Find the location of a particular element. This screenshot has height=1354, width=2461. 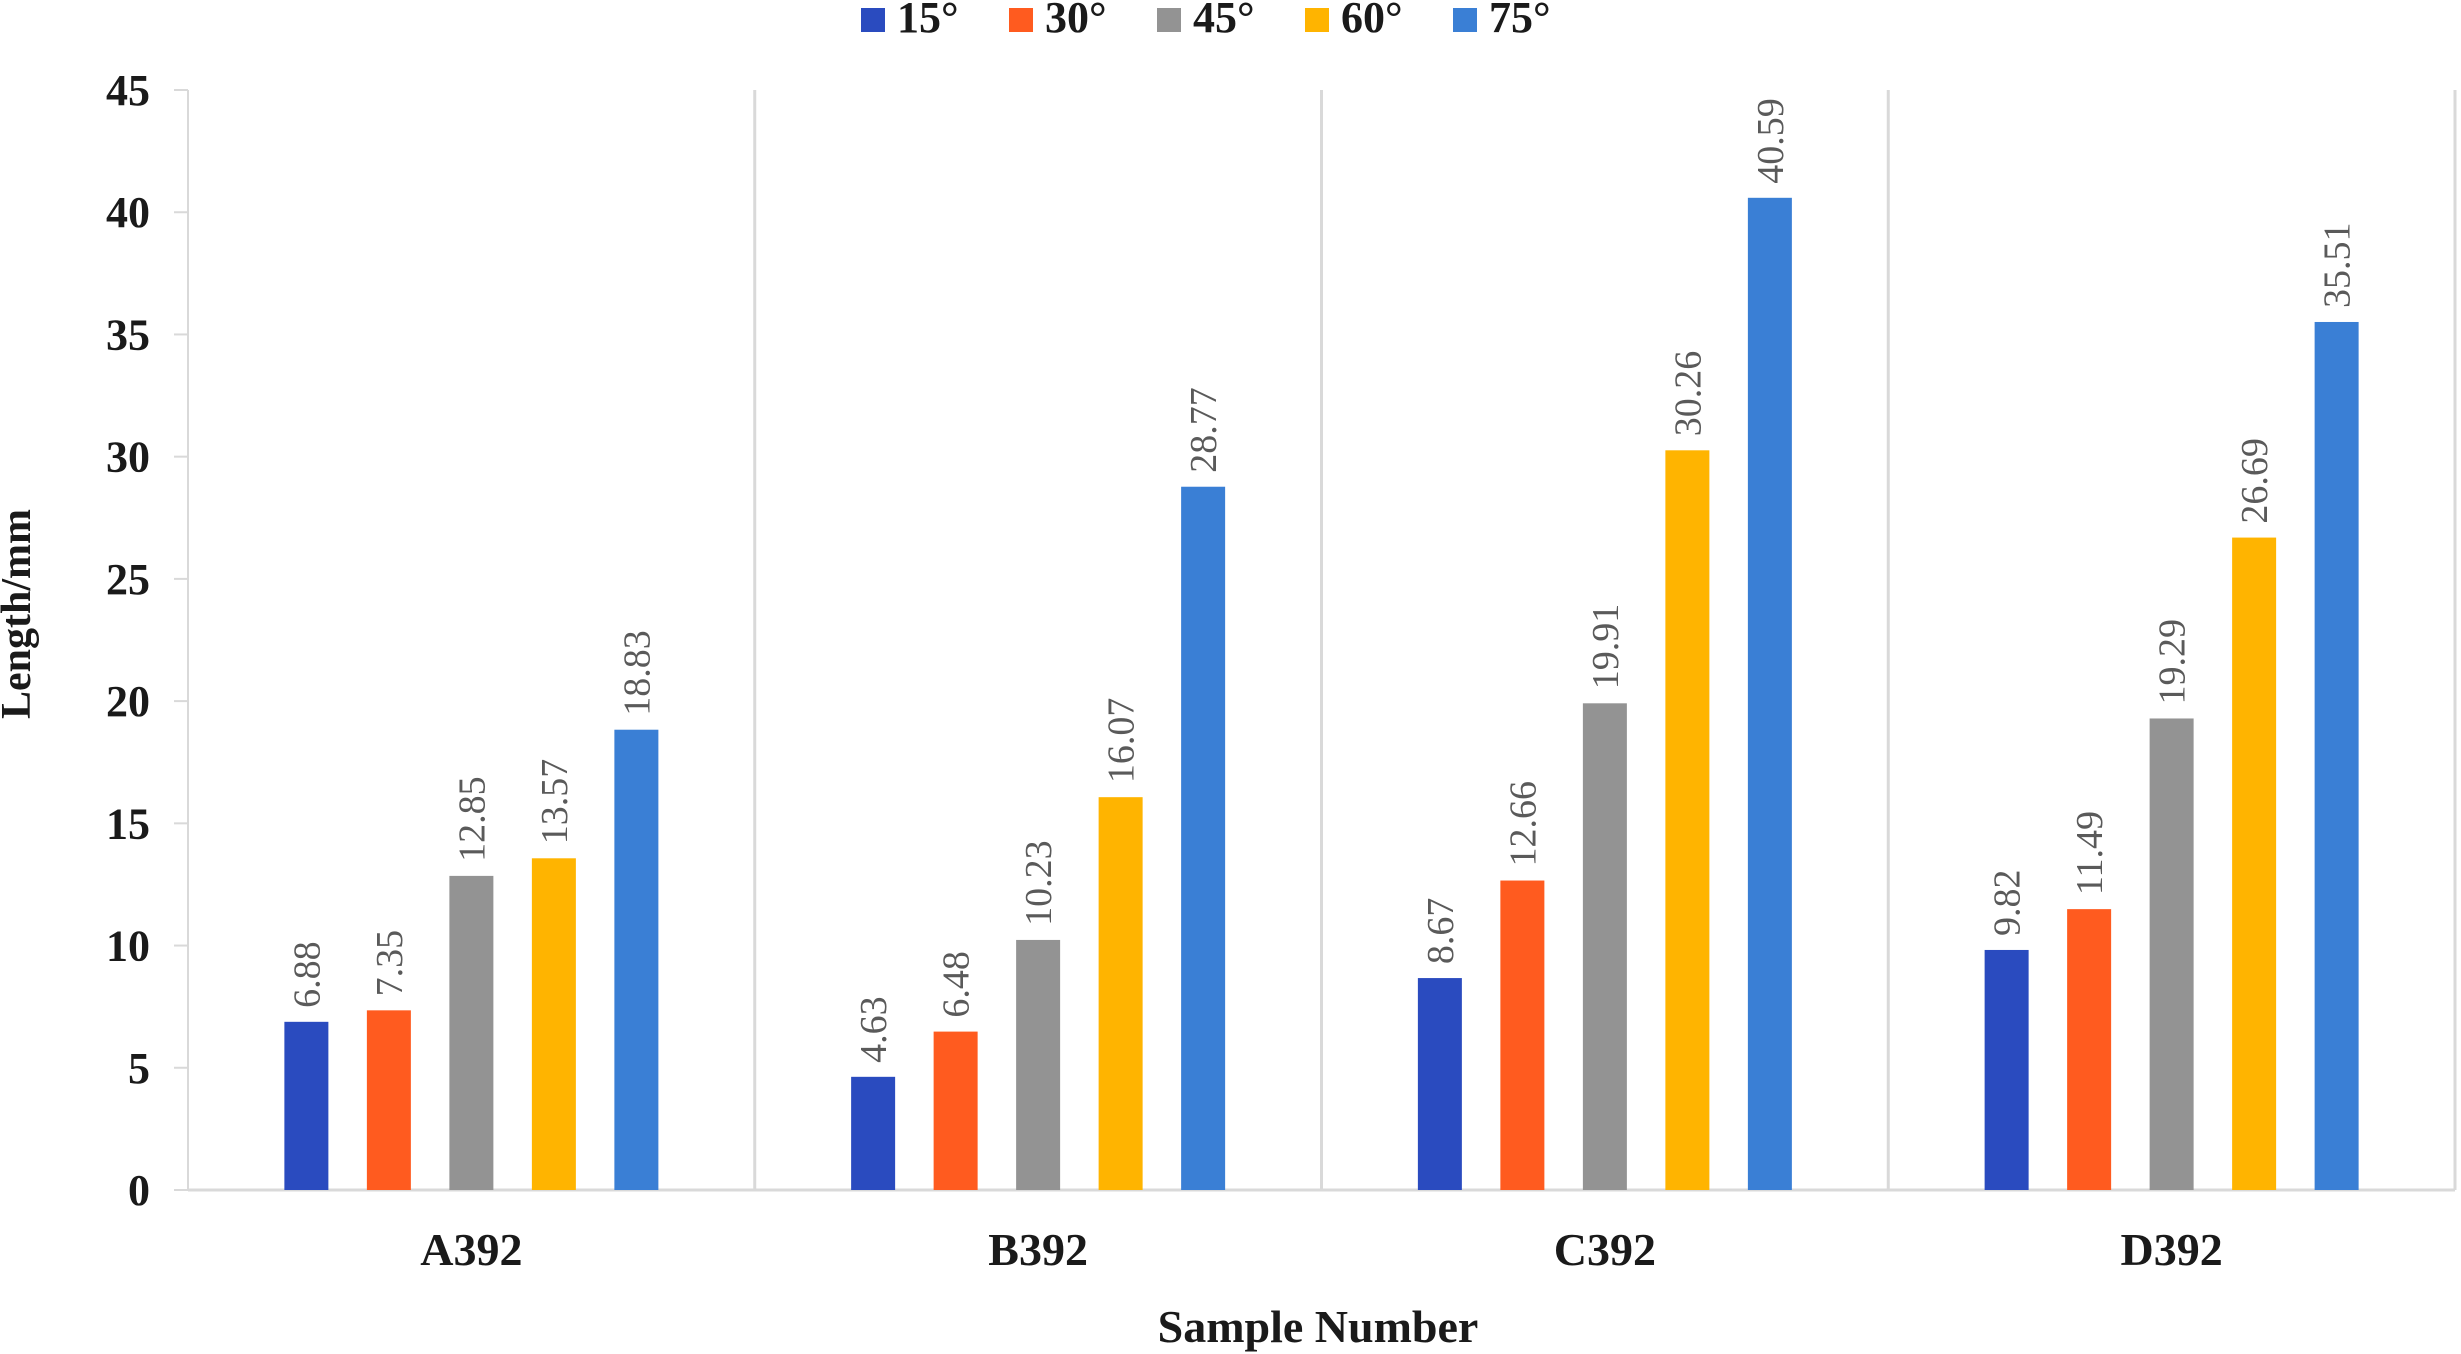

y-tick-label: 5 is located at coordinates (139, 1068).